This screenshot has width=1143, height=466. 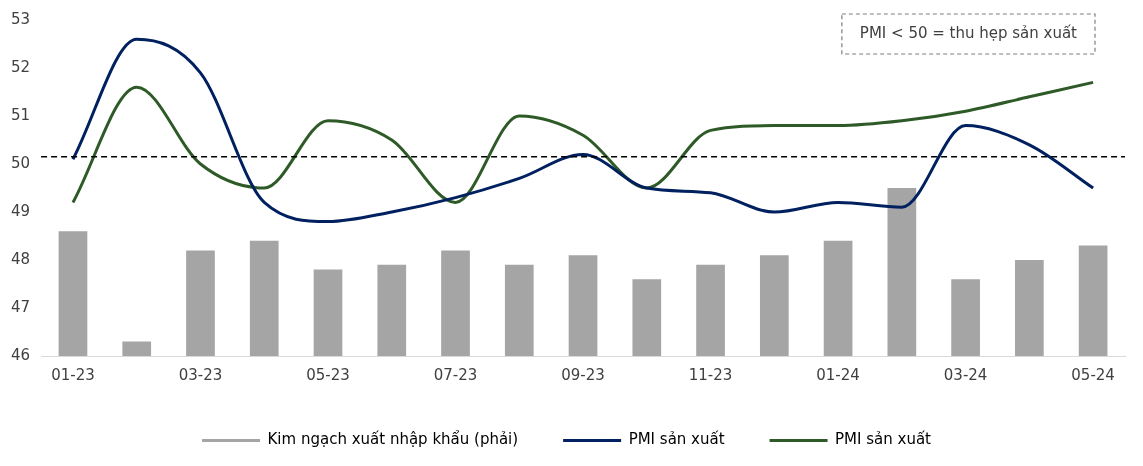 What do you see at coordinates (20, 258) in the screenshot?
I see `y-tick-label: 48` at bounding box center [20, 258].